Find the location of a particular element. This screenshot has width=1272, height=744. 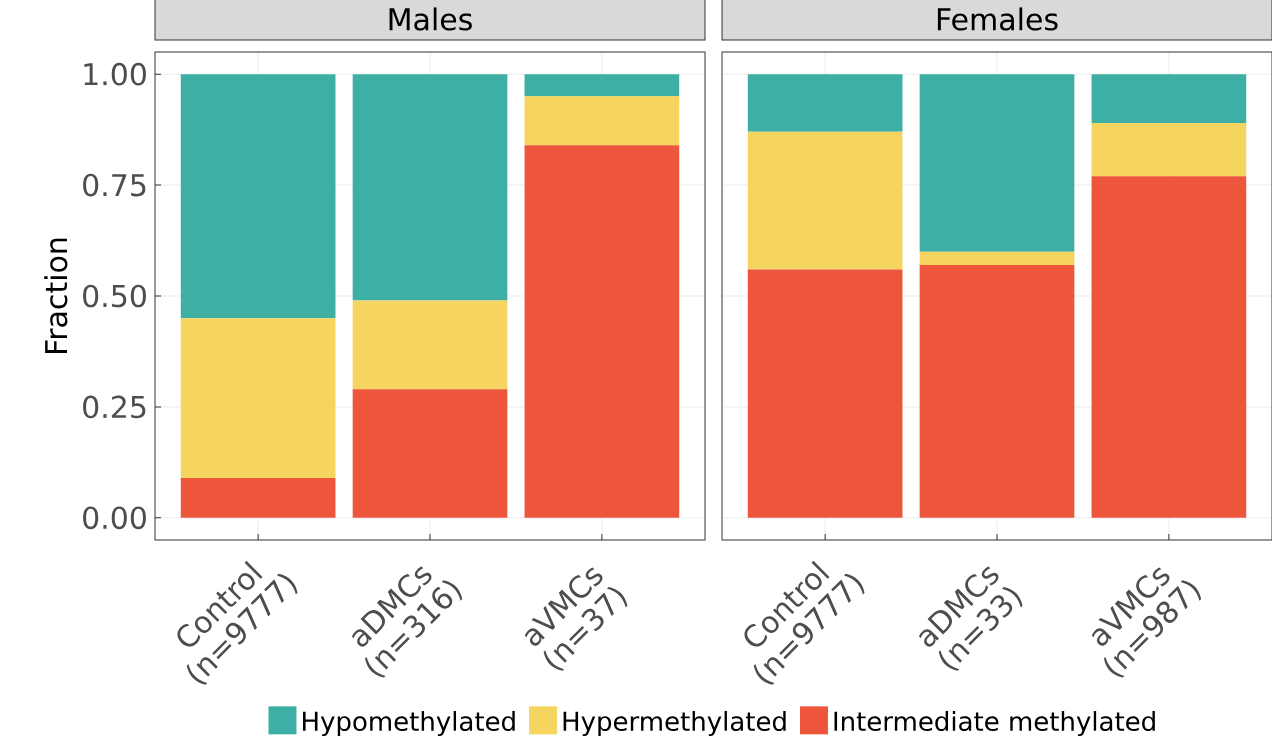

y-tick-label: 0.50 is located at coordinates (114, 296).